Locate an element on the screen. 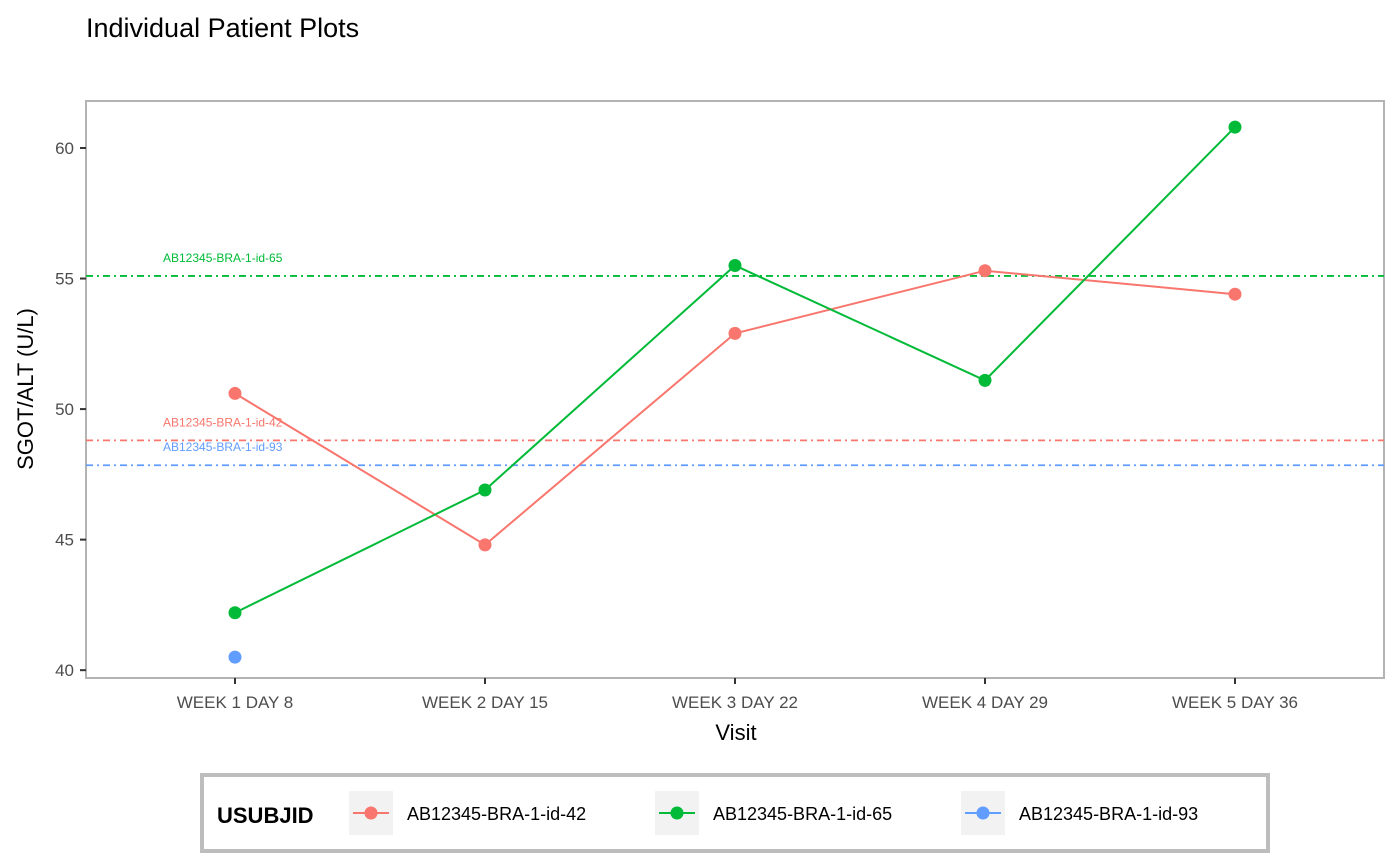 The image size is (1400, 866). chart-title: Individual Patient Plots is located at coordinates (222, 28).